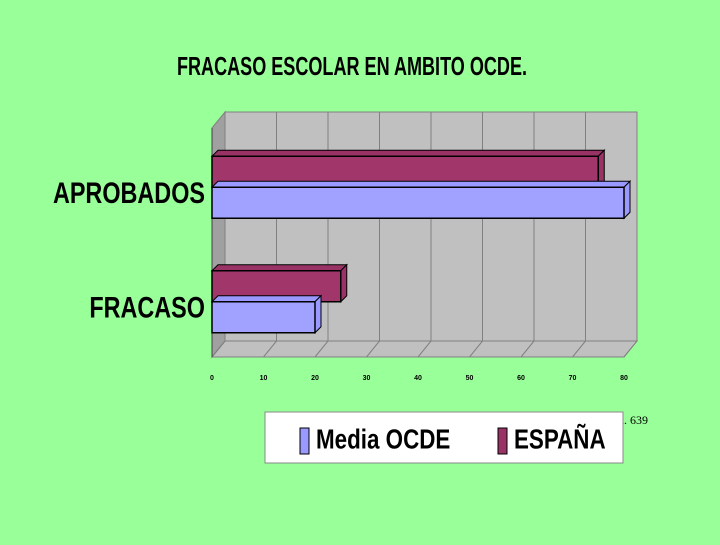 The image size is (720, 545). What do you see at coordinates (418, 378) in the screenshot?
I see `x-tick-label: 40` at bounding box center [418, 378].